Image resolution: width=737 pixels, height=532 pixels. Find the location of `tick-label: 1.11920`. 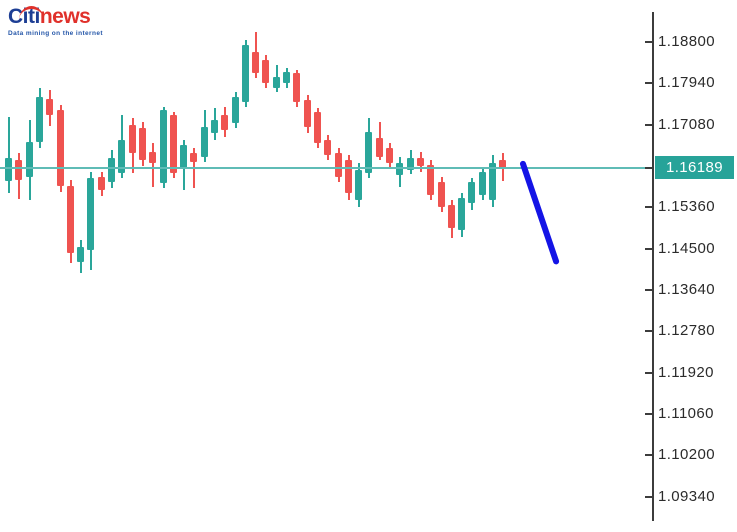

tick-label: 1.11920 is located at coordinates (686, 372).